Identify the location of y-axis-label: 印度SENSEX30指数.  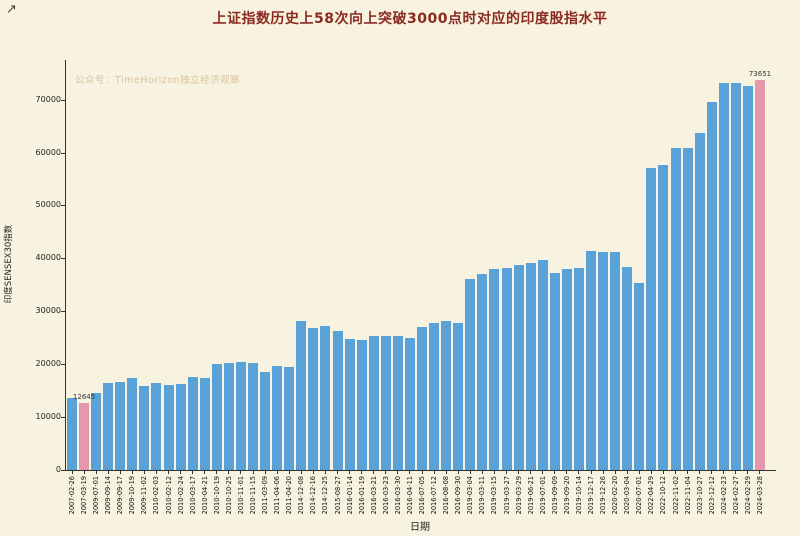
(9, 264).